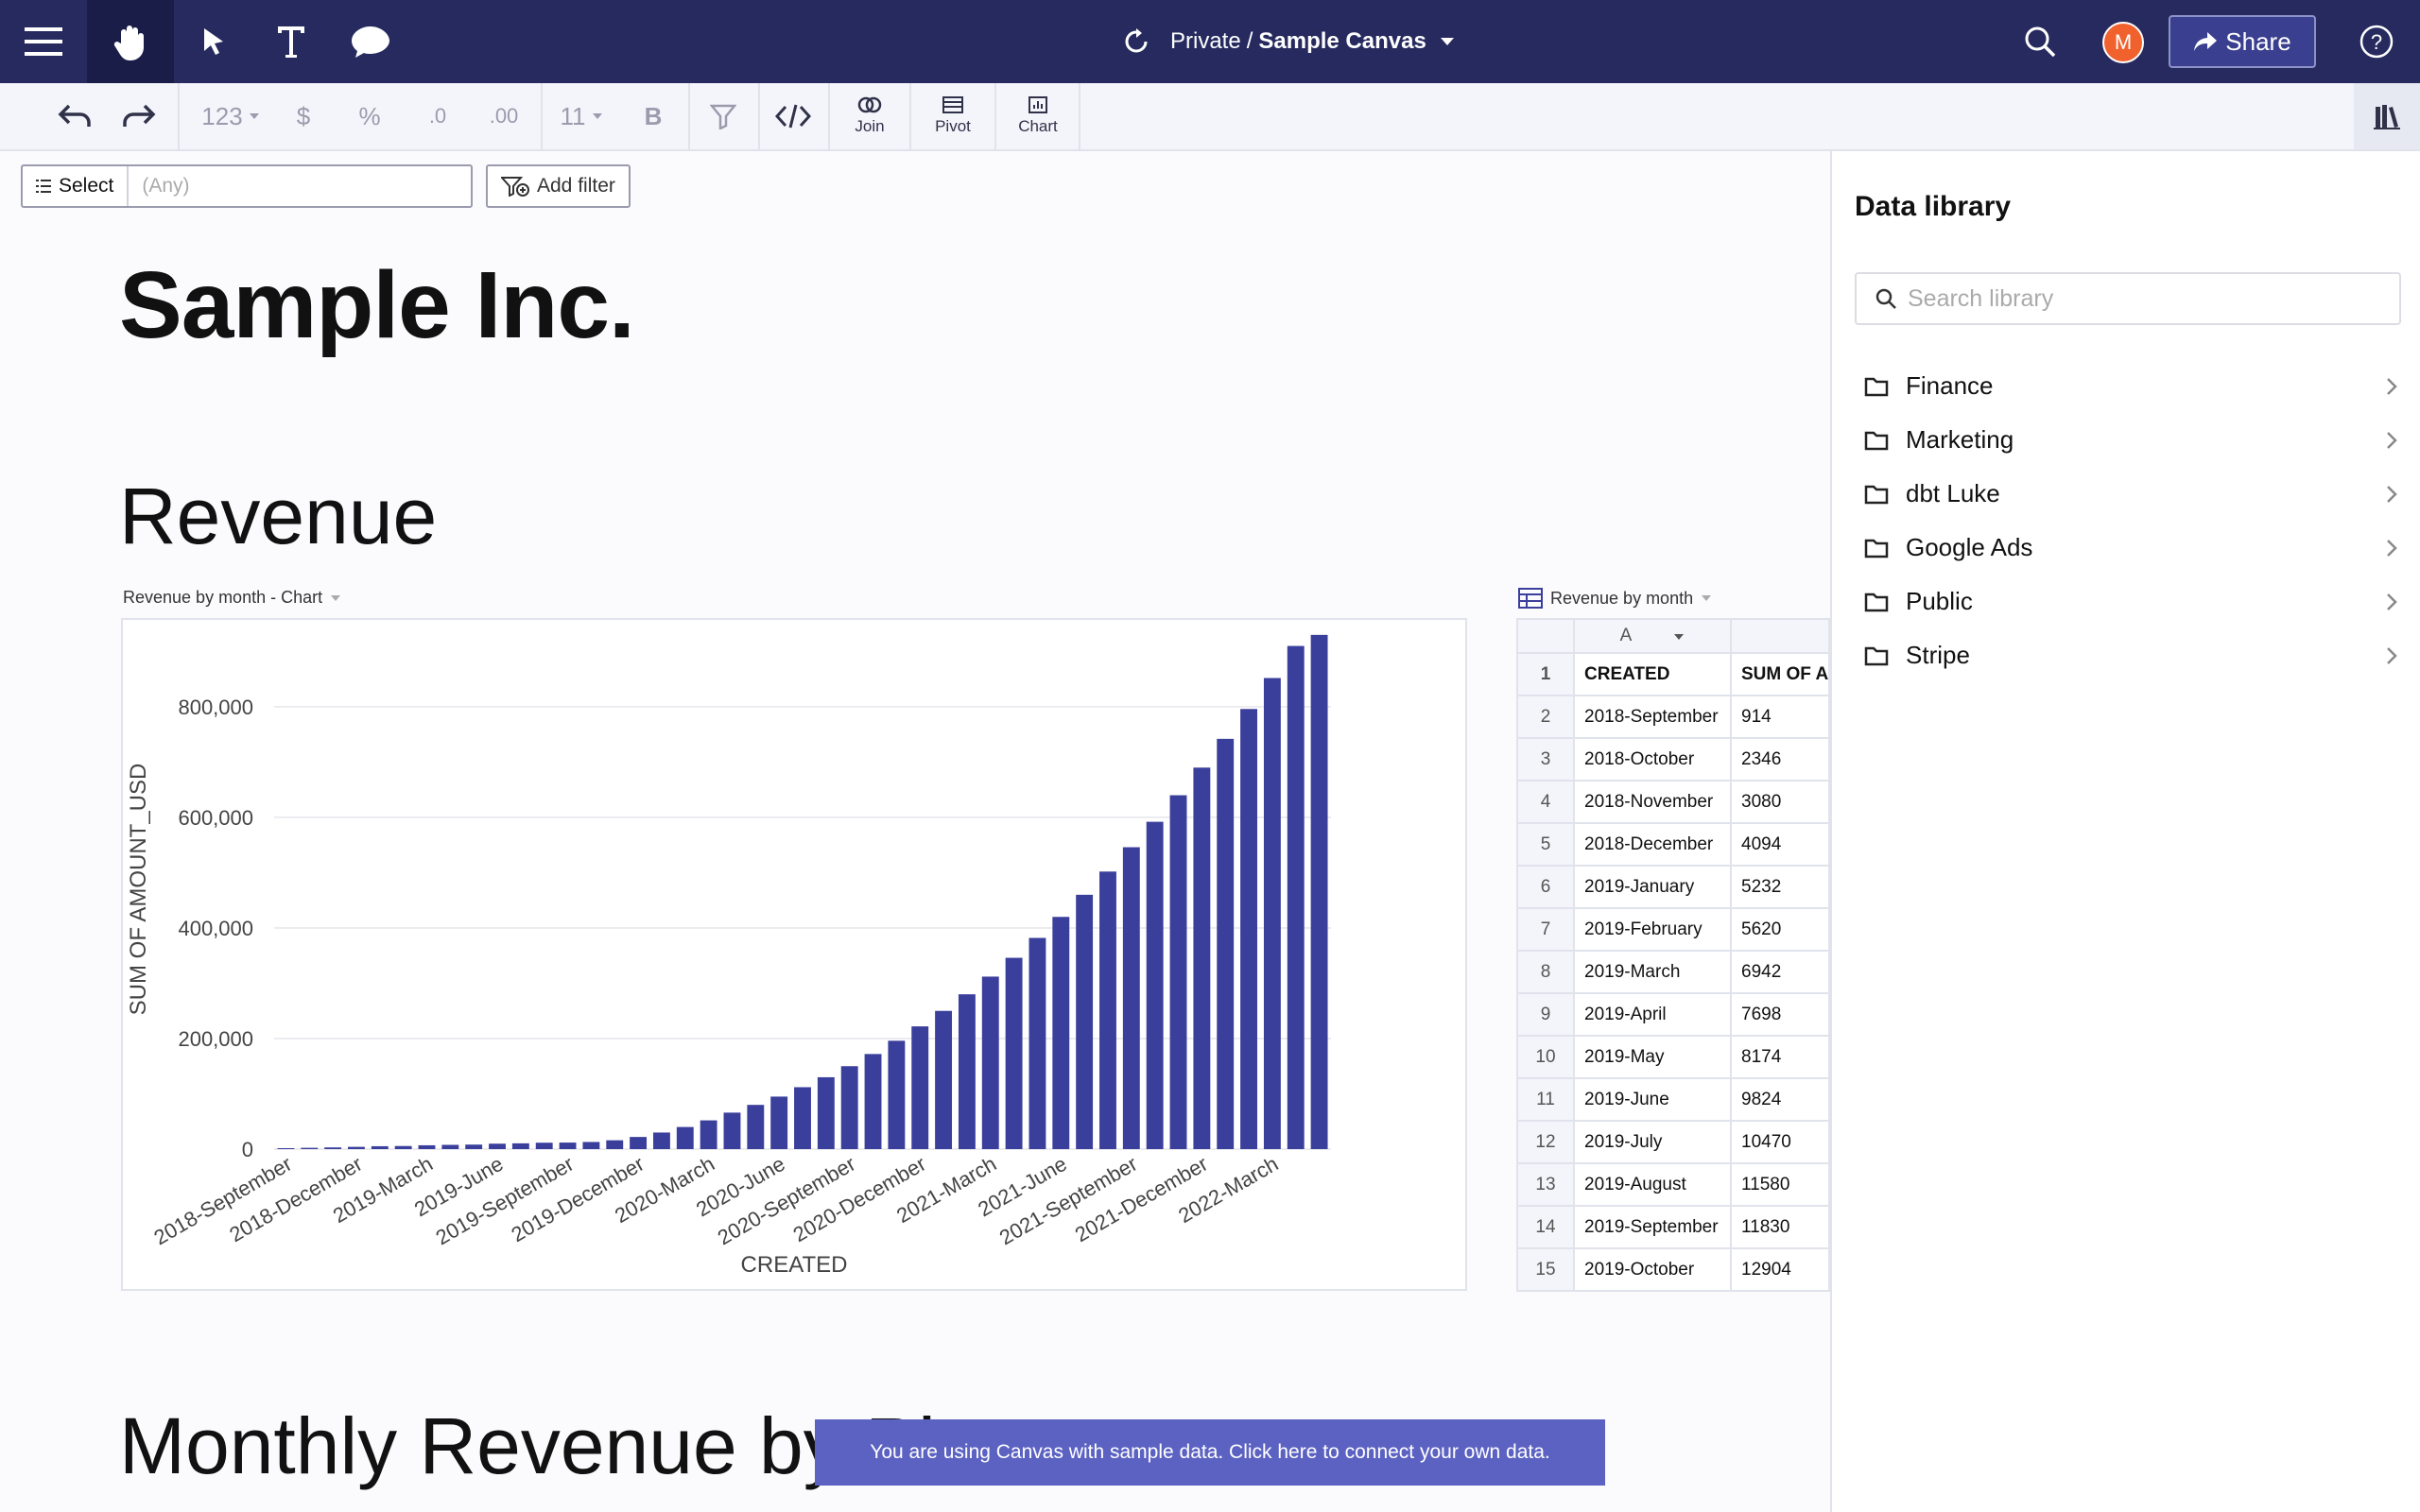  I want to click on cell-created: 2019-October, so click(1652, 1269).